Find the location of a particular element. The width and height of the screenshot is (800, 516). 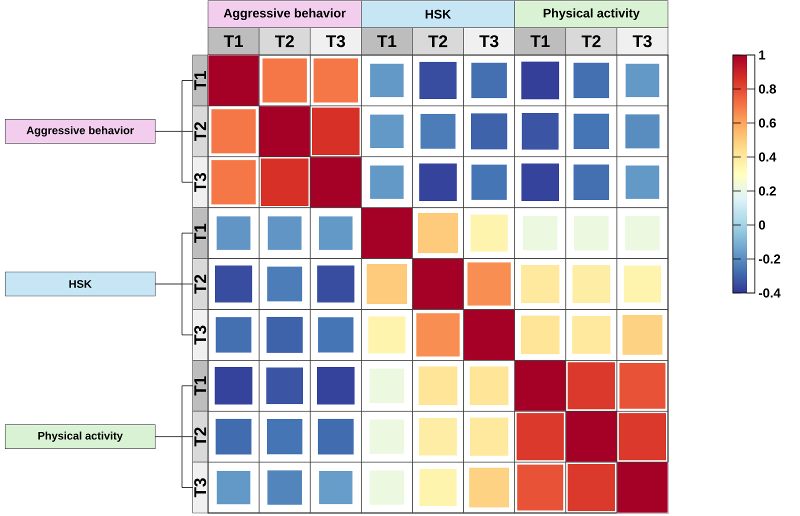

color-bar-label: -0.4 is located at coordinates (769, 293).